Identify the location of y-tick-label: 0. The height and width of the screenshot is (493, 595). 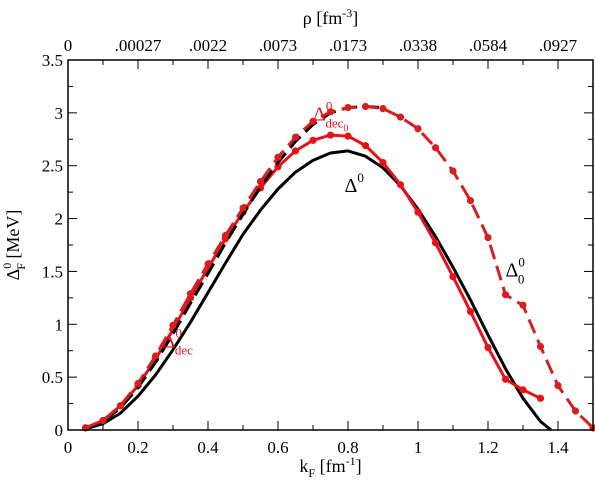
(59, 430).